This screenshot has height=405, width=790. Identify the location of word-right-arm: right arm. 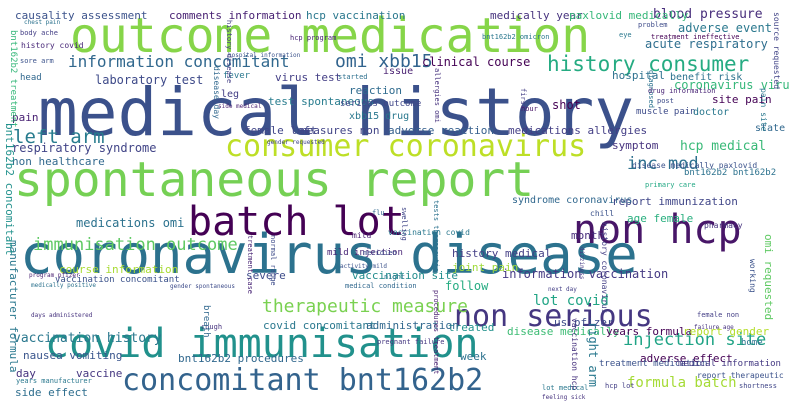
(593, 355).